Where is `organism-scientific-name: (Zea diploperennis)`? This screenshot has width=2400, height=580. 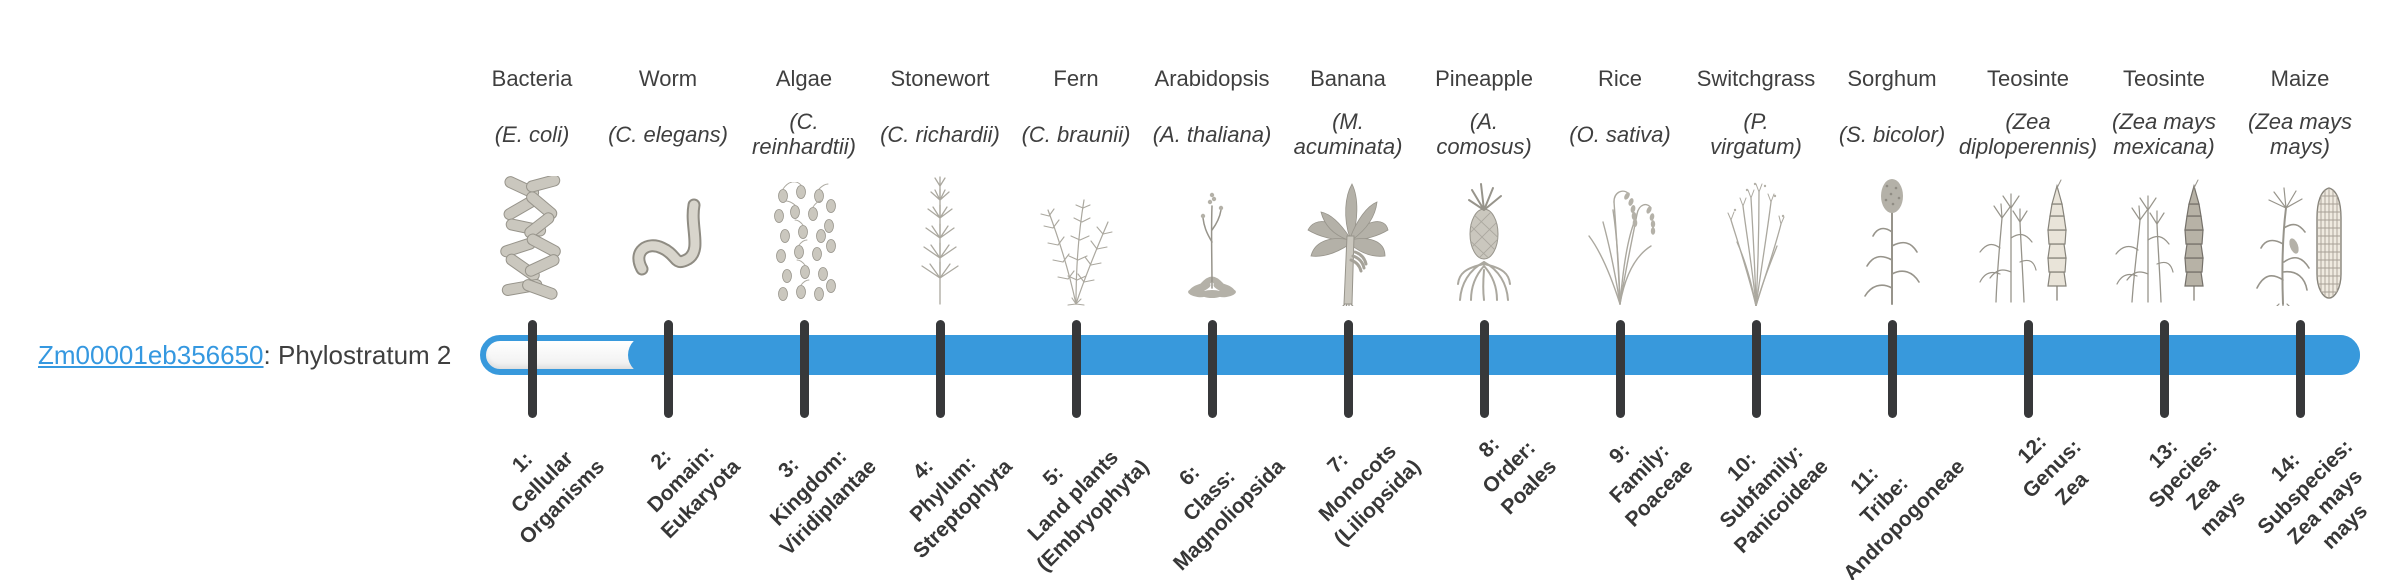
organism-scientific-name: (Zea diploperennis) is located at coordinates (2028, 134).